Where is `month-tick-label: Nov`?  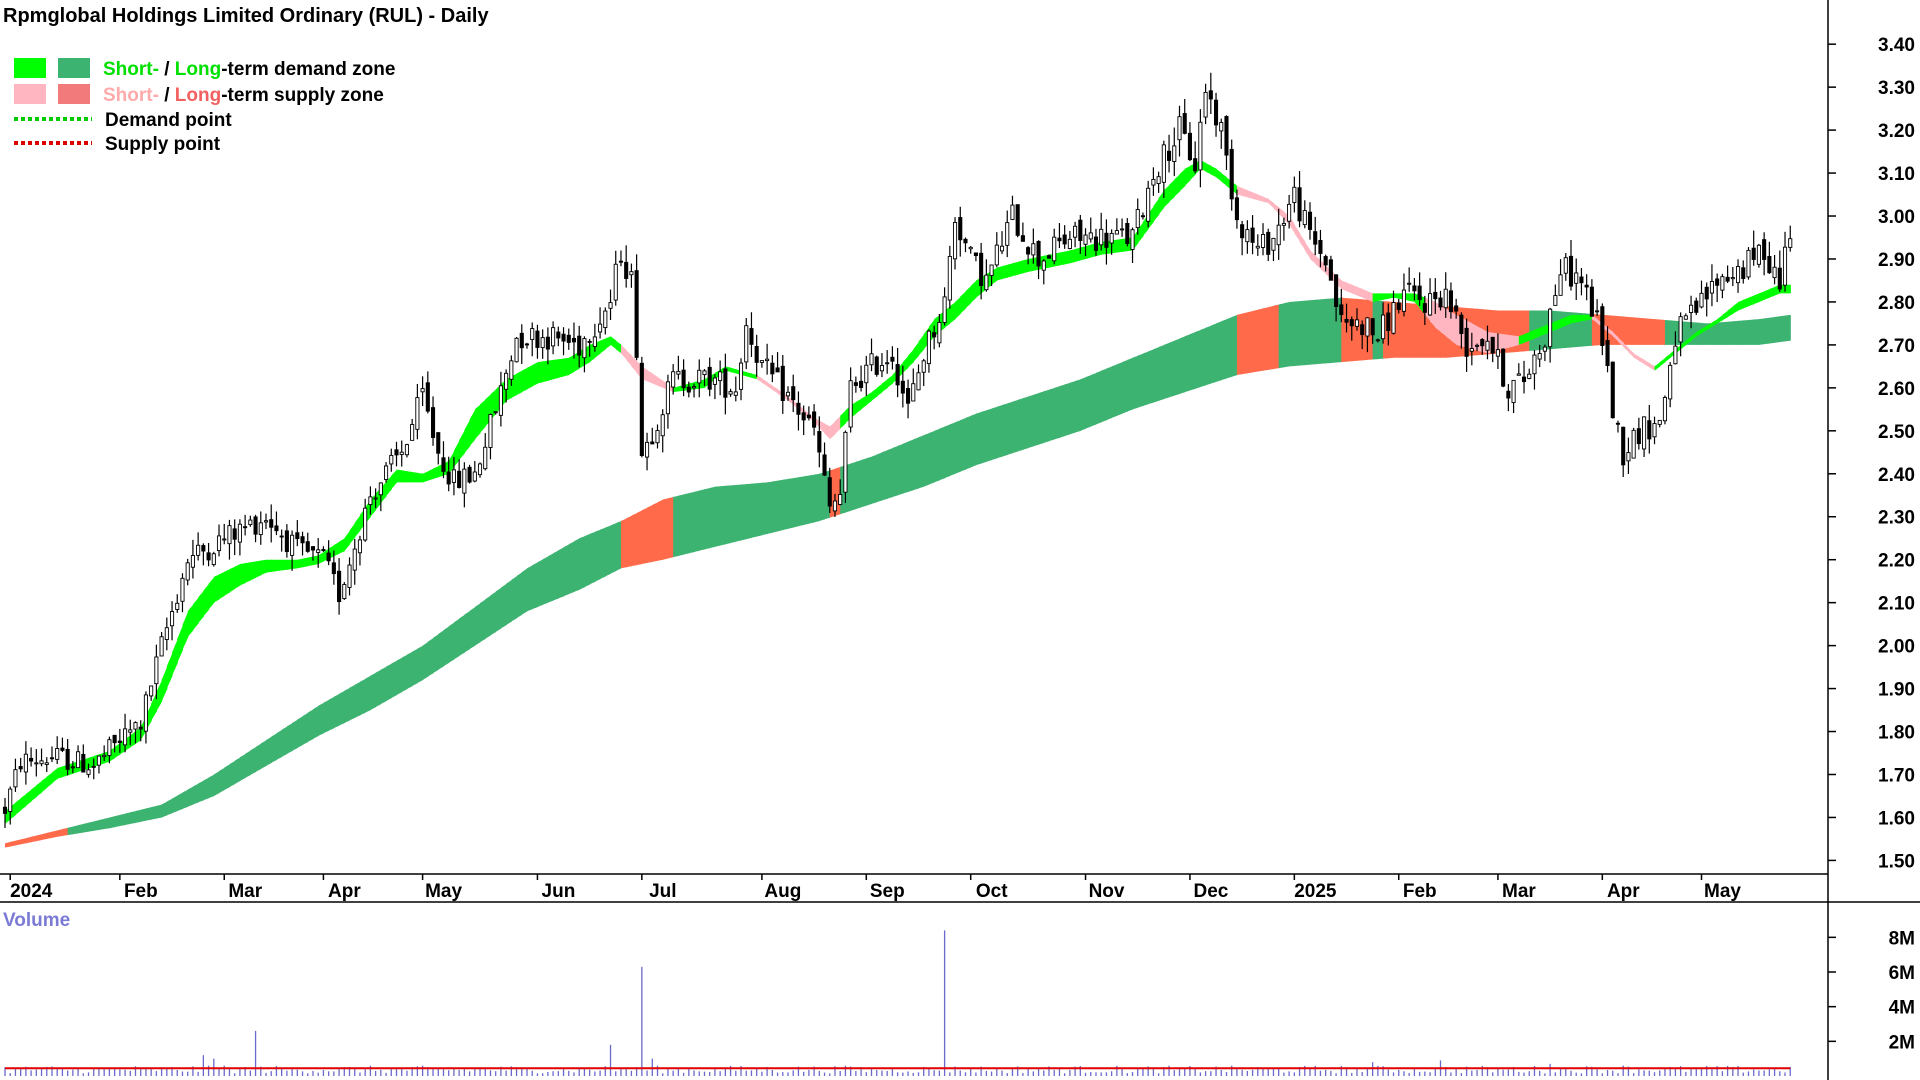
month-tick-label: Nov is located at coordinates (1107, 891).